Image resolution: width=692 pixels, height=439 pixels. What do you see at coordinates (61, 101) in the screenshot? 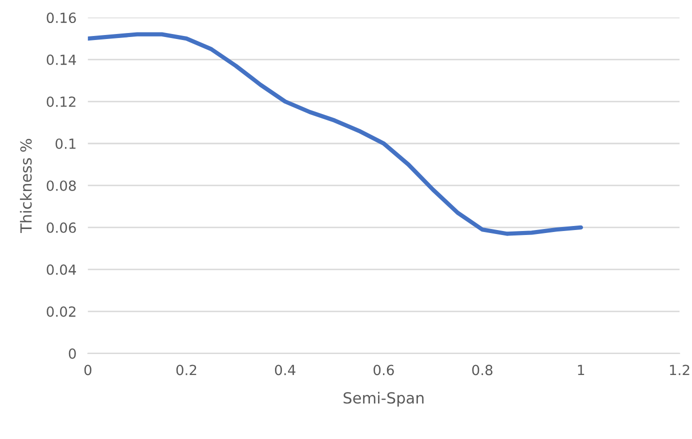
I see `y-tick-label: 0.12` at bounding box center [61, 101].